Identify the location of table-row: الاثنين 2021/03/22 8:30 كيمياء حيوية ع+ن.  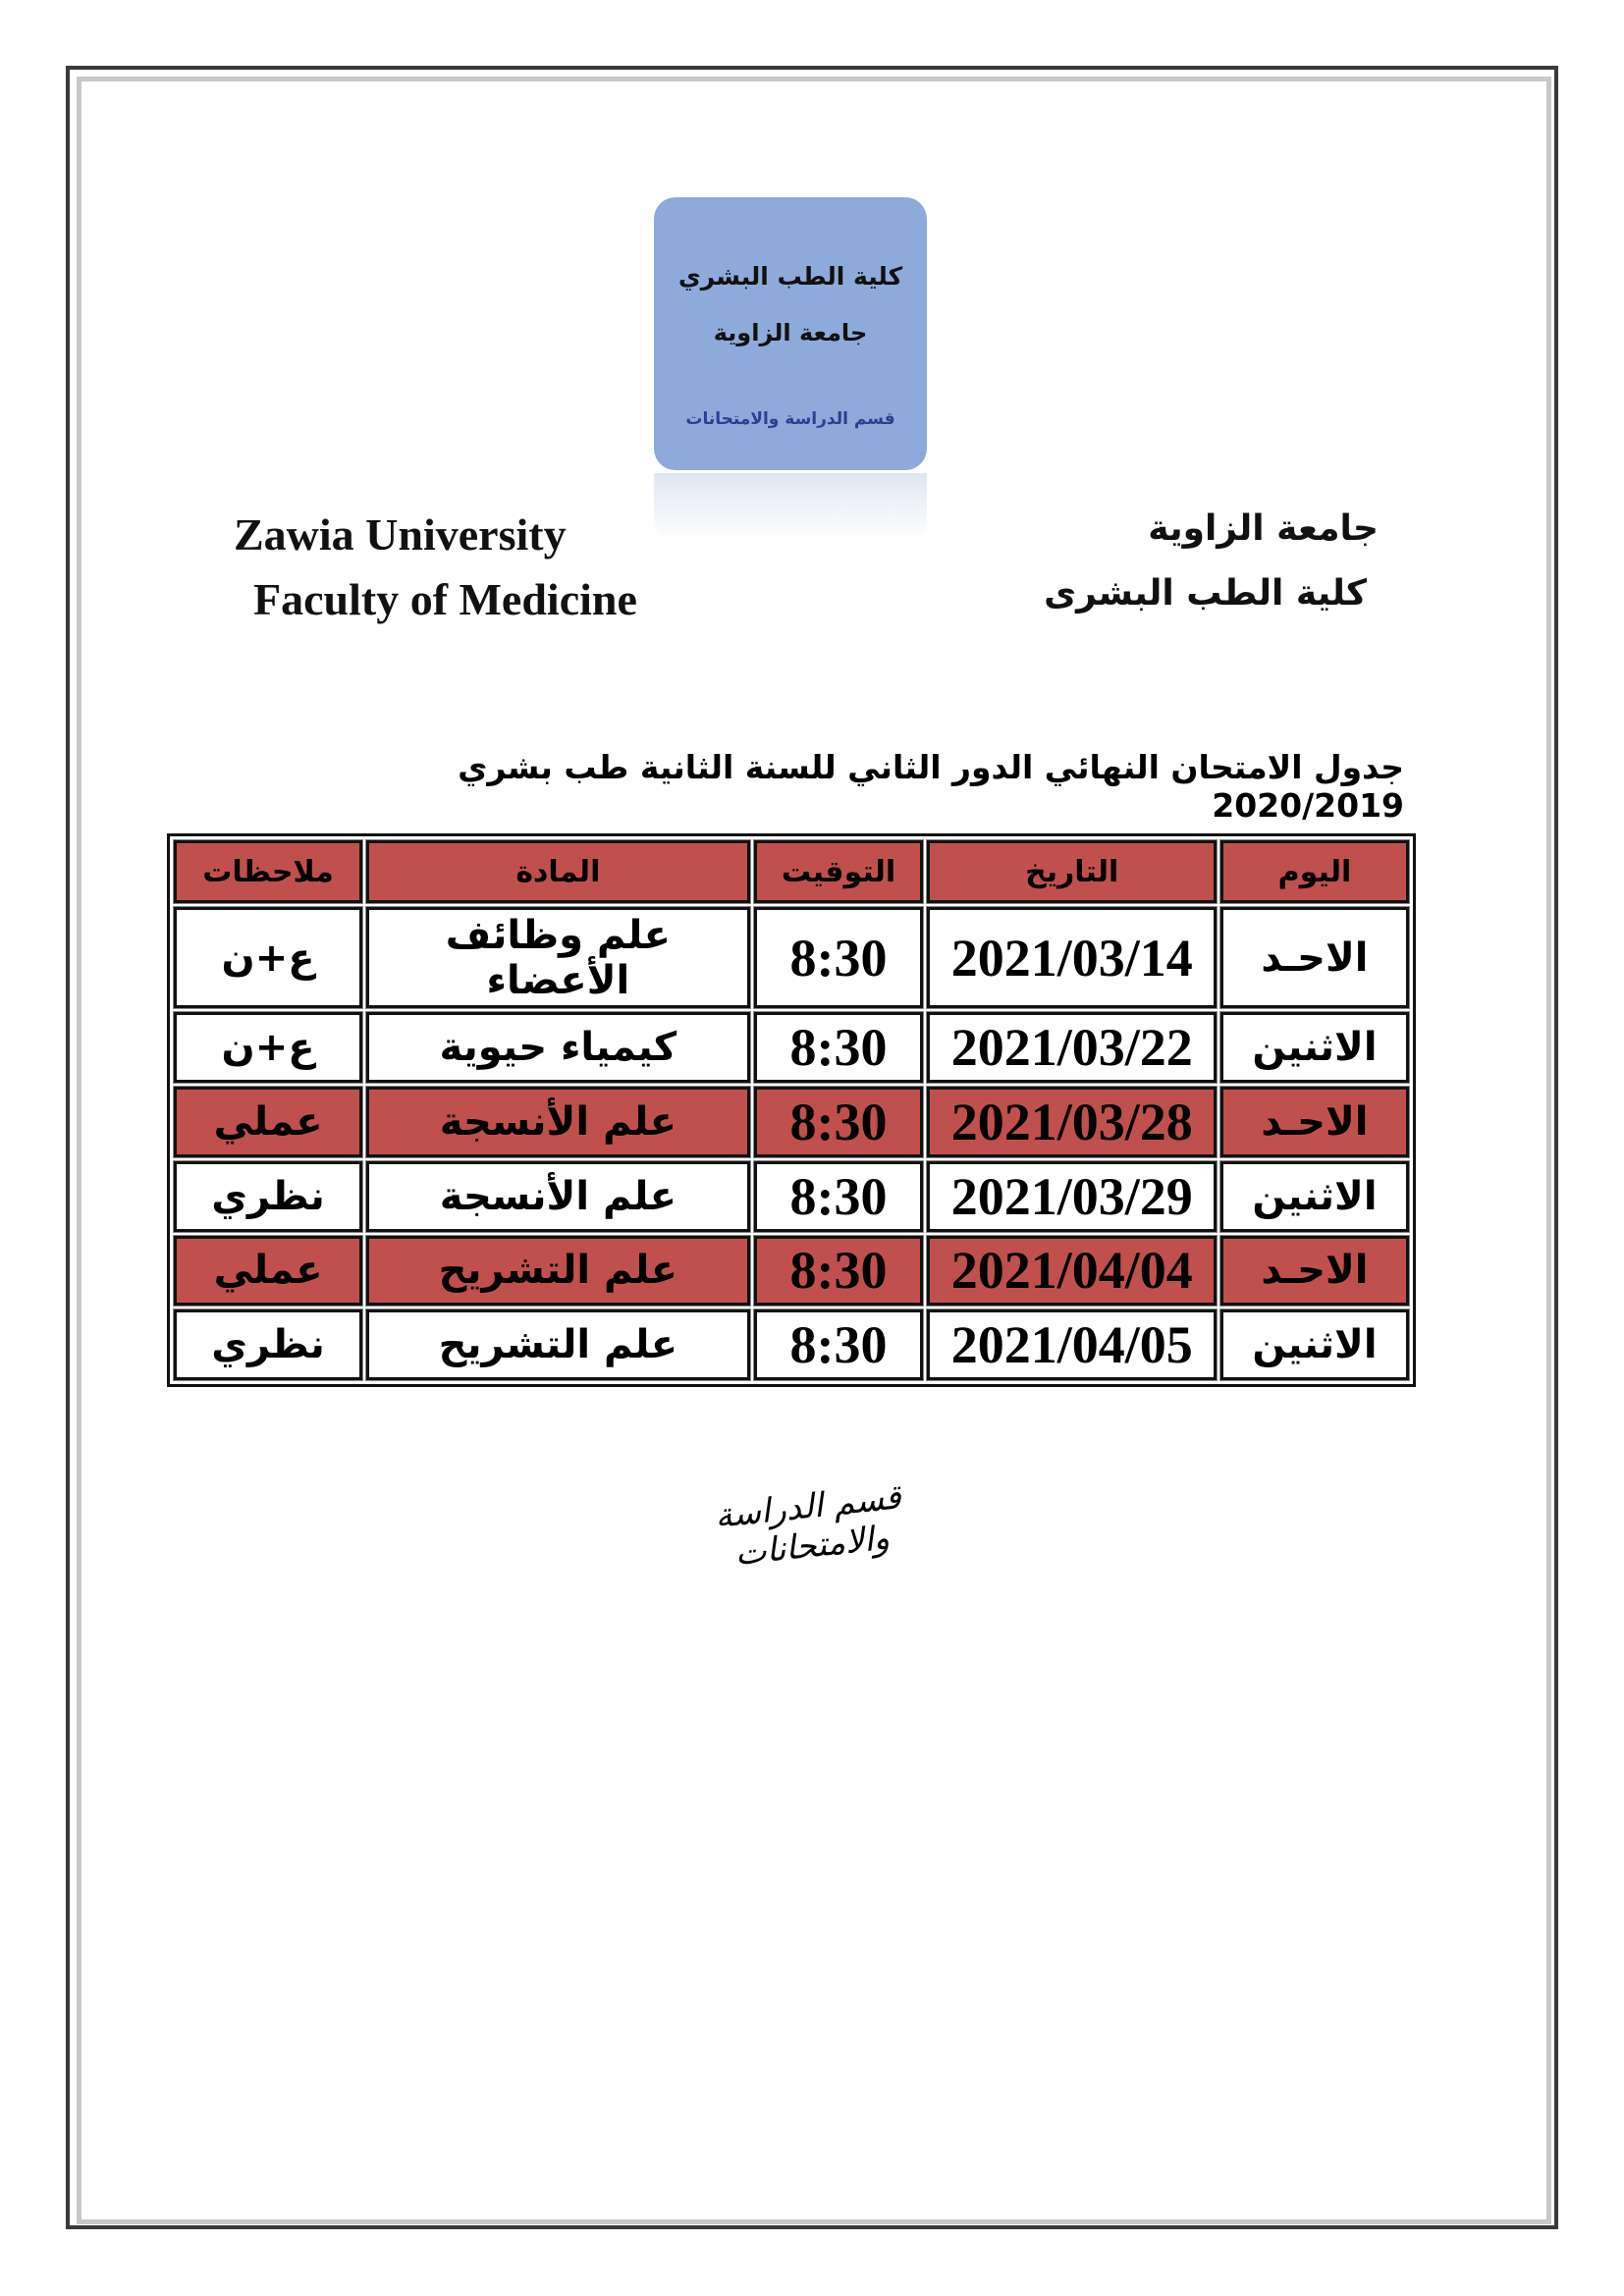
(791, 1048).